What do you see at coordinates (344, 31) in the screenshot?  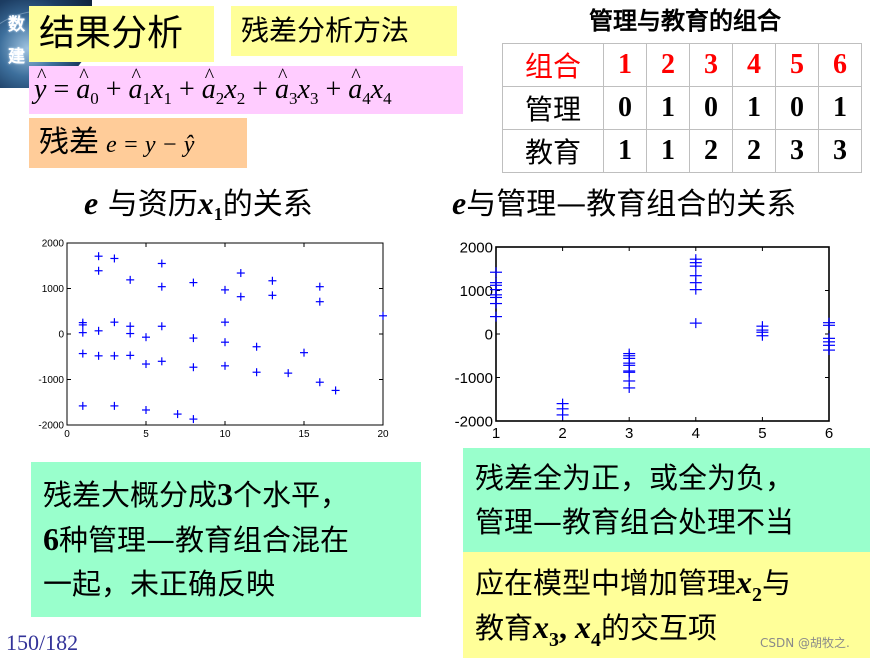 I see `slide-subtitle: 残差分析方法` at bounding box center [344, 31].